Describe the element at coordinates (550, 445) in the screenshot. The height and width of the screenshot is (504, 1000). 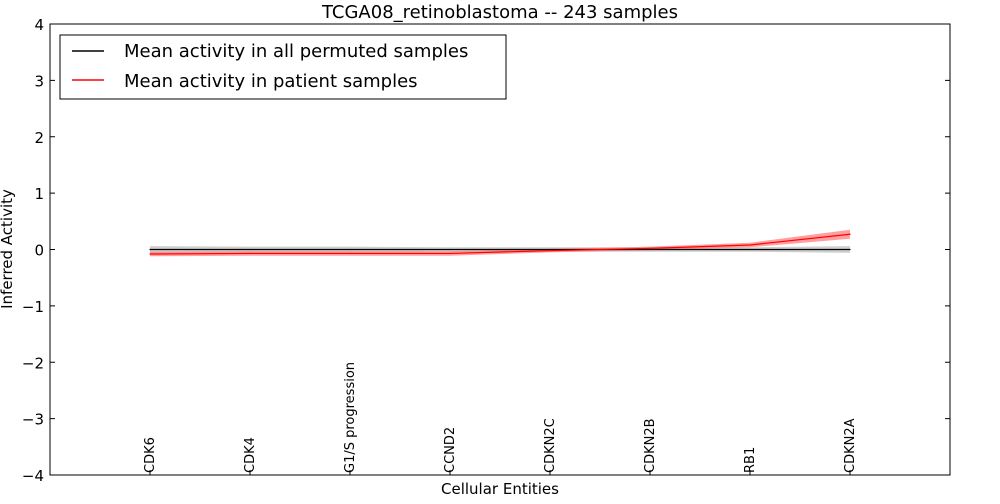
I see `x-tick-label: CDKN2C` at that location.